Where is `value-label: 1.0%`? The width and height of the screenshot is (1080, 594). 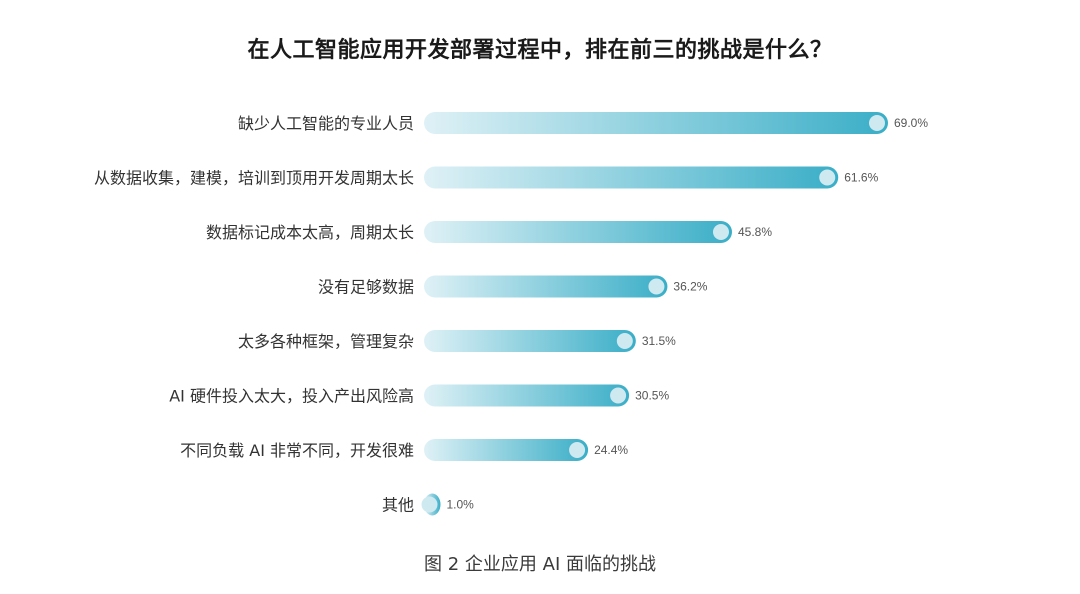 value-label: 1.0% is located at coordinates (461, 505).